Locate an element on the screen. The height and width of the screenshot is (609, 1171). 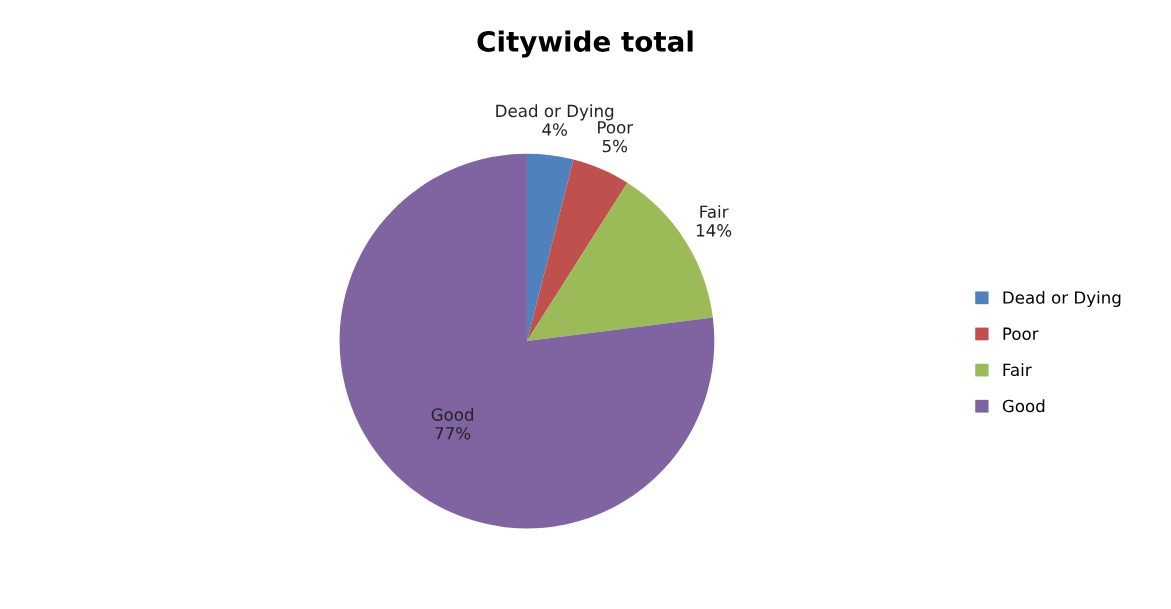
slice-label: Fair is located at coordinates (714, 212).